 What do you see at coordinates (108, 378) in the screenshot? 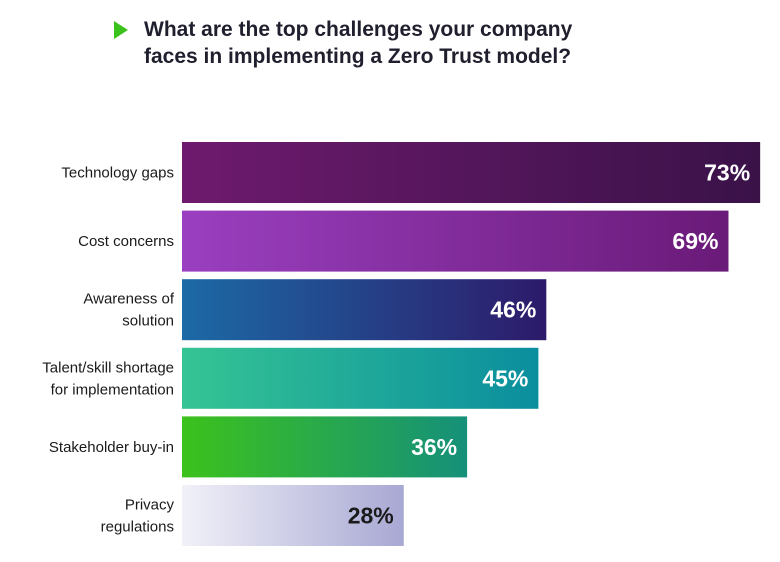
I see `category-label-talent-skill-shortage-for-implementation: Talent/skill shortage for implementation` at bounding box center [108, 378].